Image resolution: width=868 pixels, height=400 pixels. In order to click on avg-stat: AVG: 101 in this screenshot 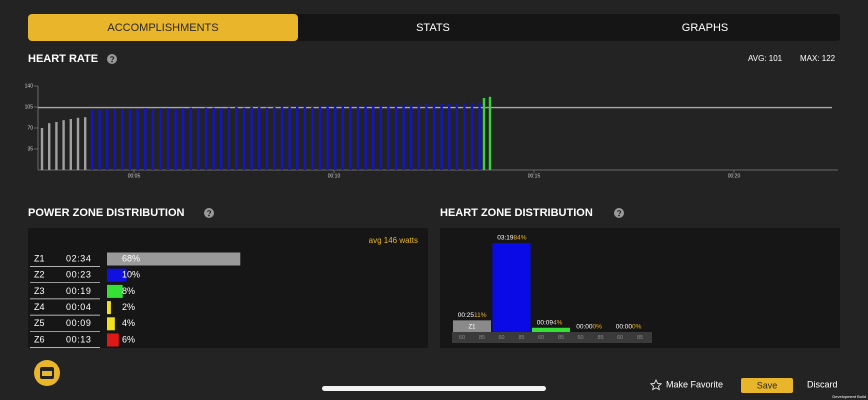, I will do `click(765, 58)`.